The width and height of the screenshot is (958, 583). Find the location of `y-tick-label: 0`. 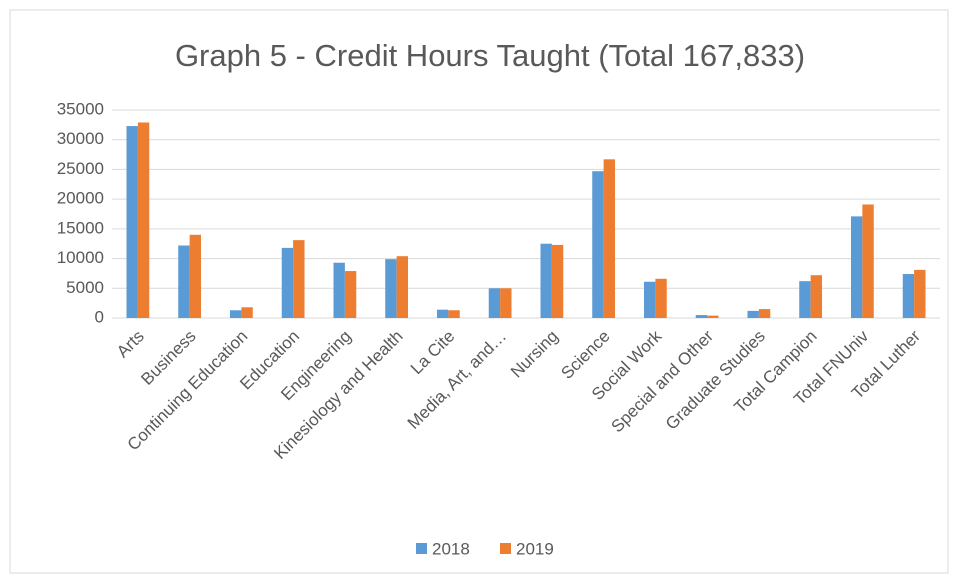

y-tick-label: 0 is located at coordinates (99, 316).